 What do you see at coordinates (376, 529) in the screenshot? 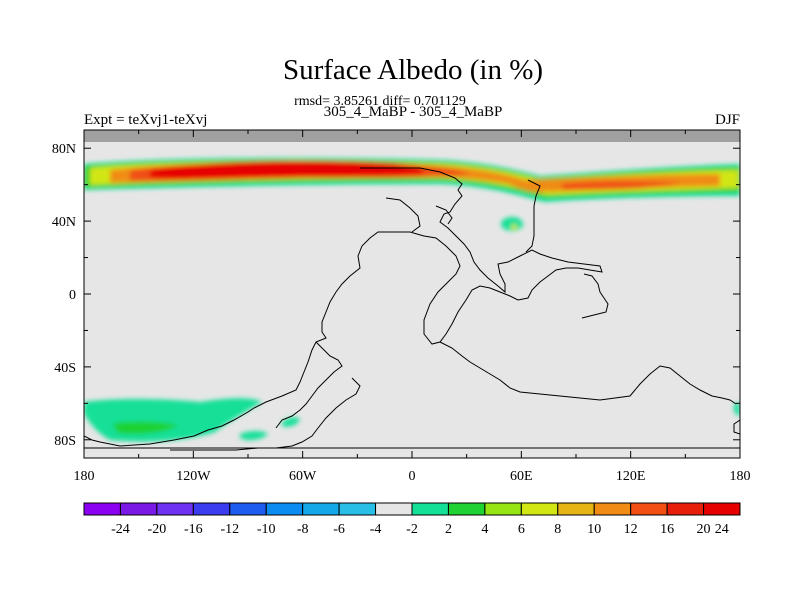
I see `colorbar-label: -4` at bounding box center [376, 529].